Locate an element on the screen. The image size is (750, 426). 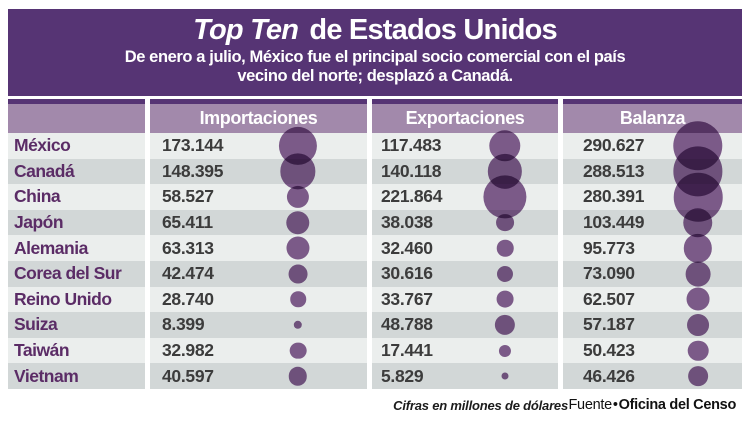
country-label: Japón is located at coordinates (76, 222).